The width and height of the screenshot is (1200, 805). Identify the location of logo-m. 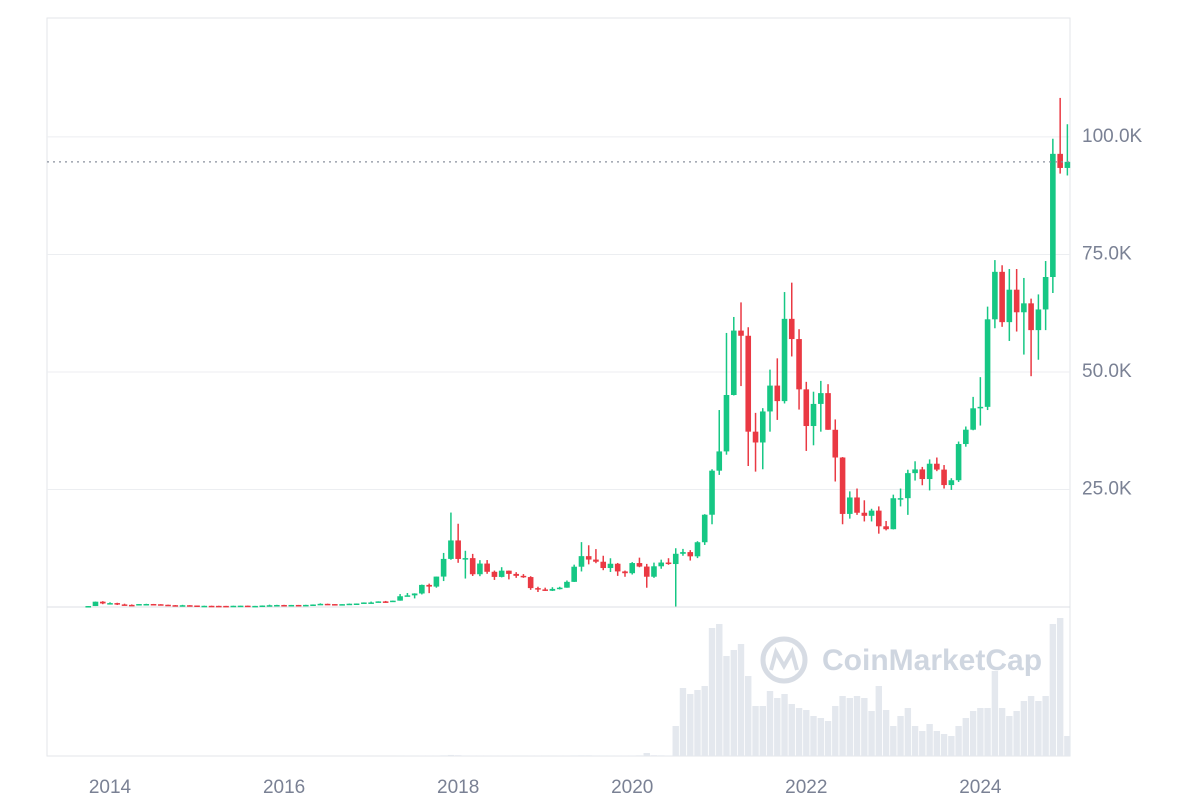
(784, 661).